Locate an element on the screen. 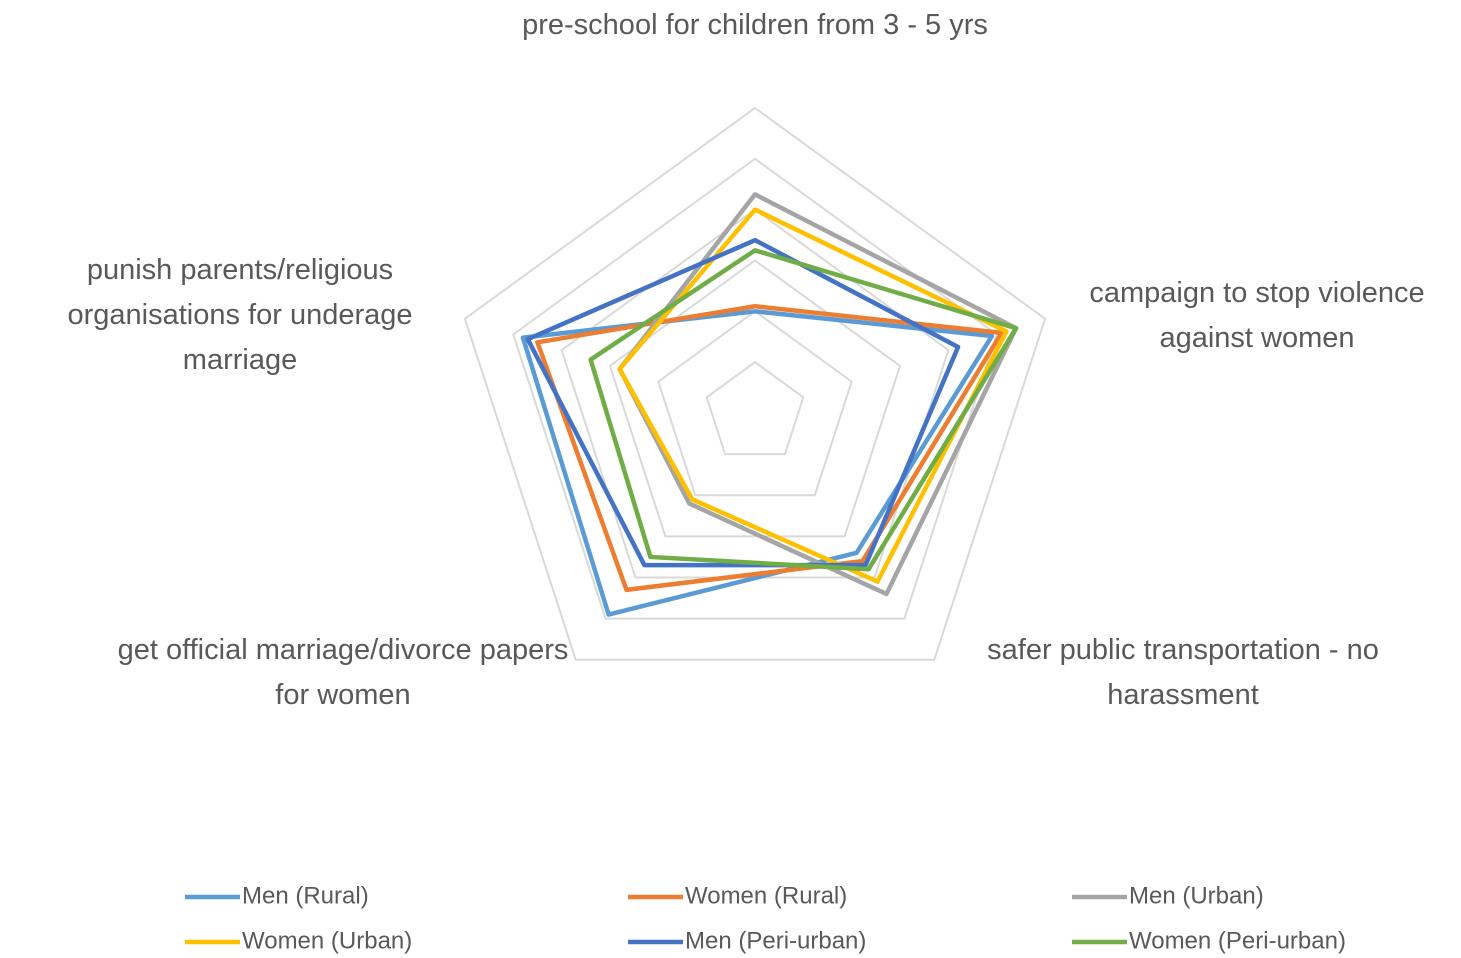  legend-label: Men (Rural) is located at coordinates (305, 895).